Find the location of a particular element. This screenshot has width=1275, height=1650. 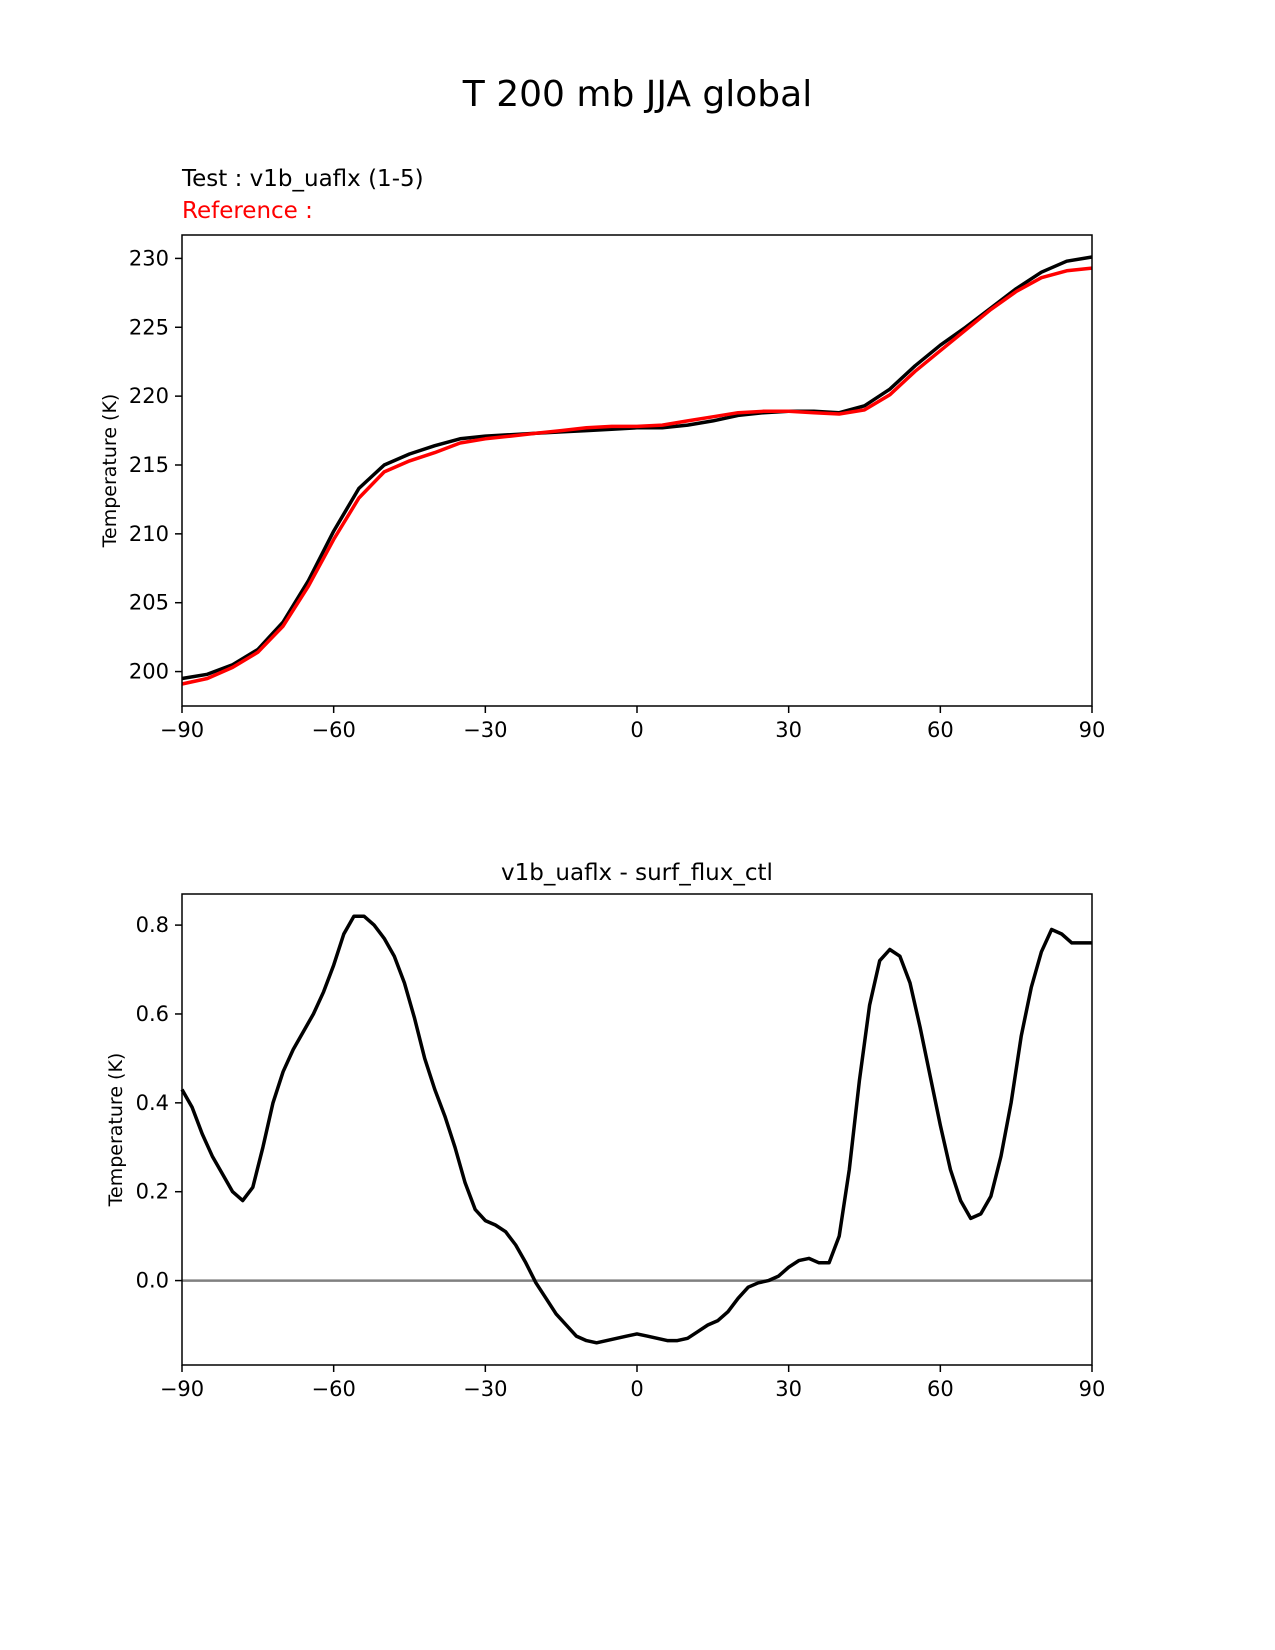

y-tick-label: 0.6 is located at coordinates (152, 1014).